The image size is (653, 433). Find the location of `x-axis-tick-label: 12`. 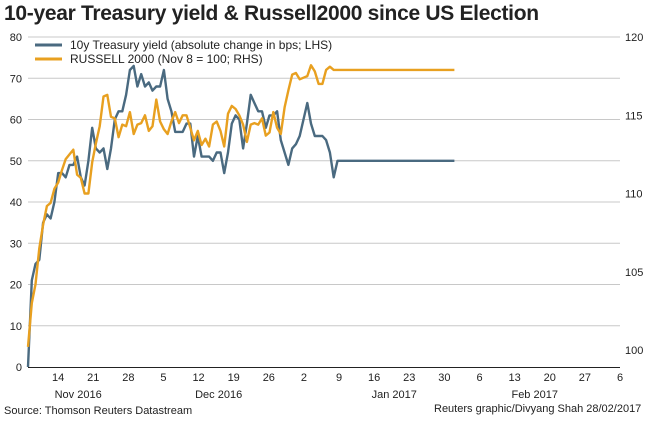

x-axis-tick-label: 12 is located at coordinates (198, 378).